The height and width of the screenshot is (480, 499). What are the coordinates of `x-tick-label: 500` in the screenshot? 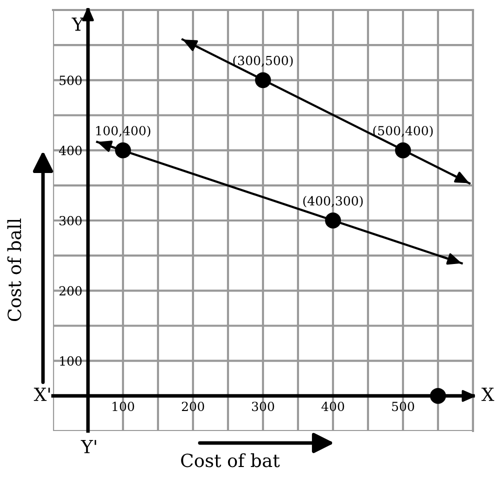 It's located at (403, 407).